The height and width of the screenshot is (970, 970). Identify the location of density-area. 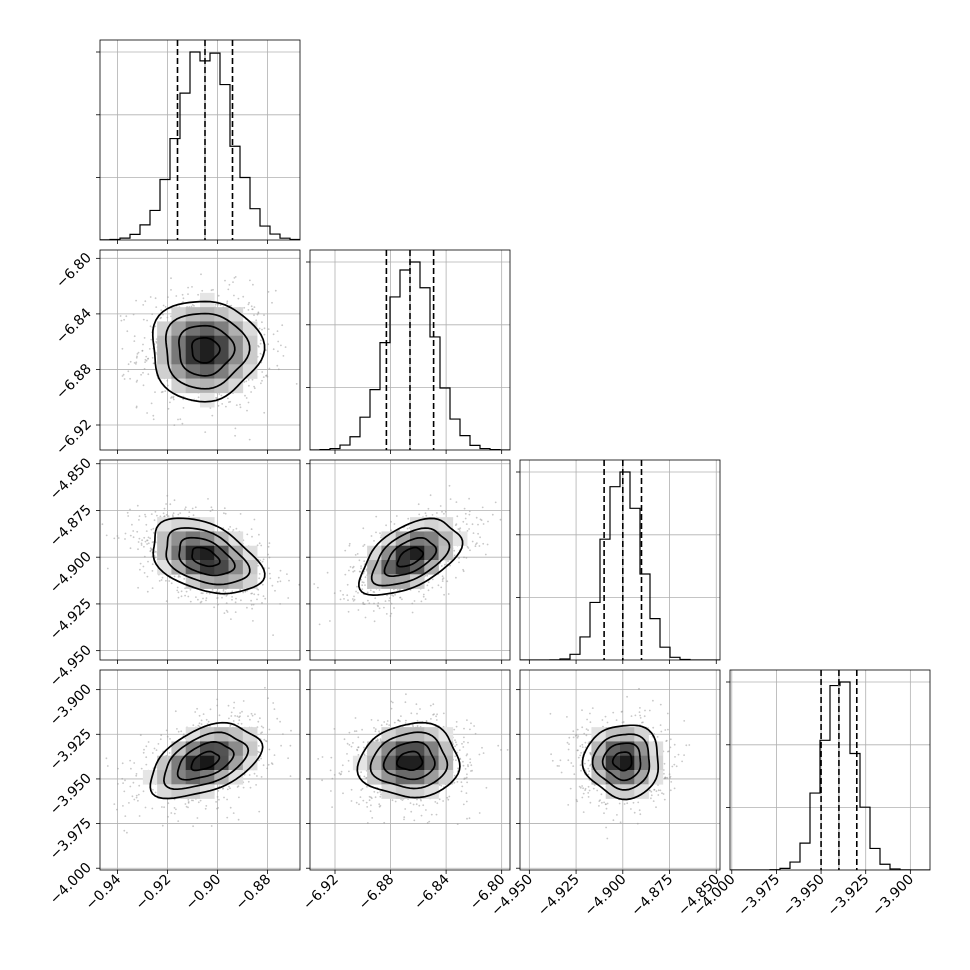
(407, 555).